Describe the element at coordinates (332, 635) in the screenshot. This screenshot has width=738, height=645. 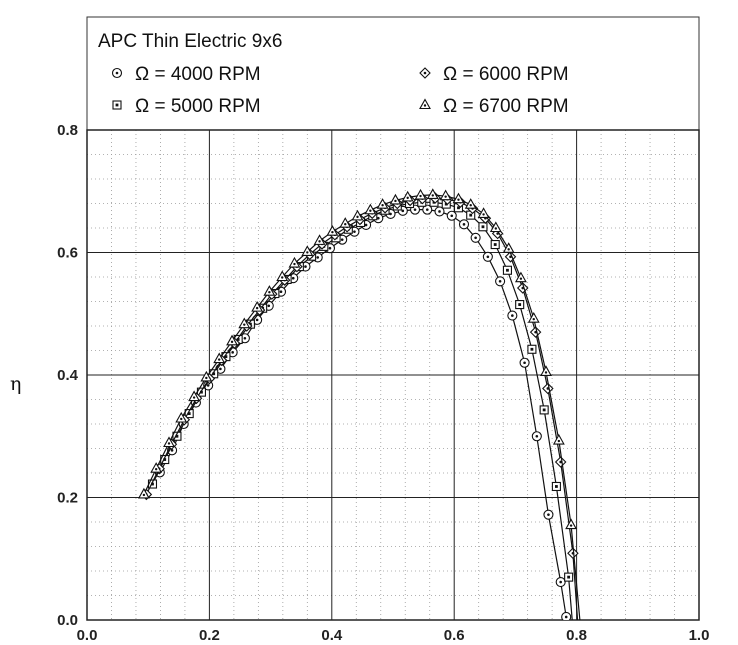
I see `x-tick-label: 0.4` at that location.